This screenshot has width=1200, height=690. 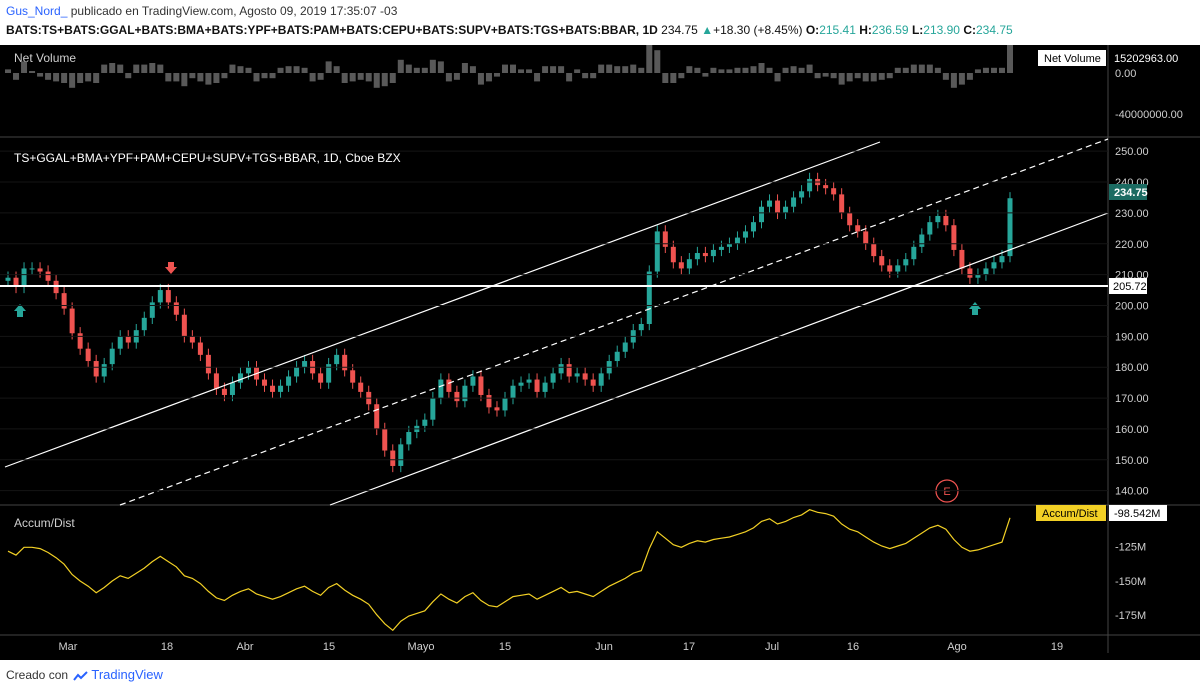 I want to click on price-tick-label: 230.00, so click(x=1132, y=214).